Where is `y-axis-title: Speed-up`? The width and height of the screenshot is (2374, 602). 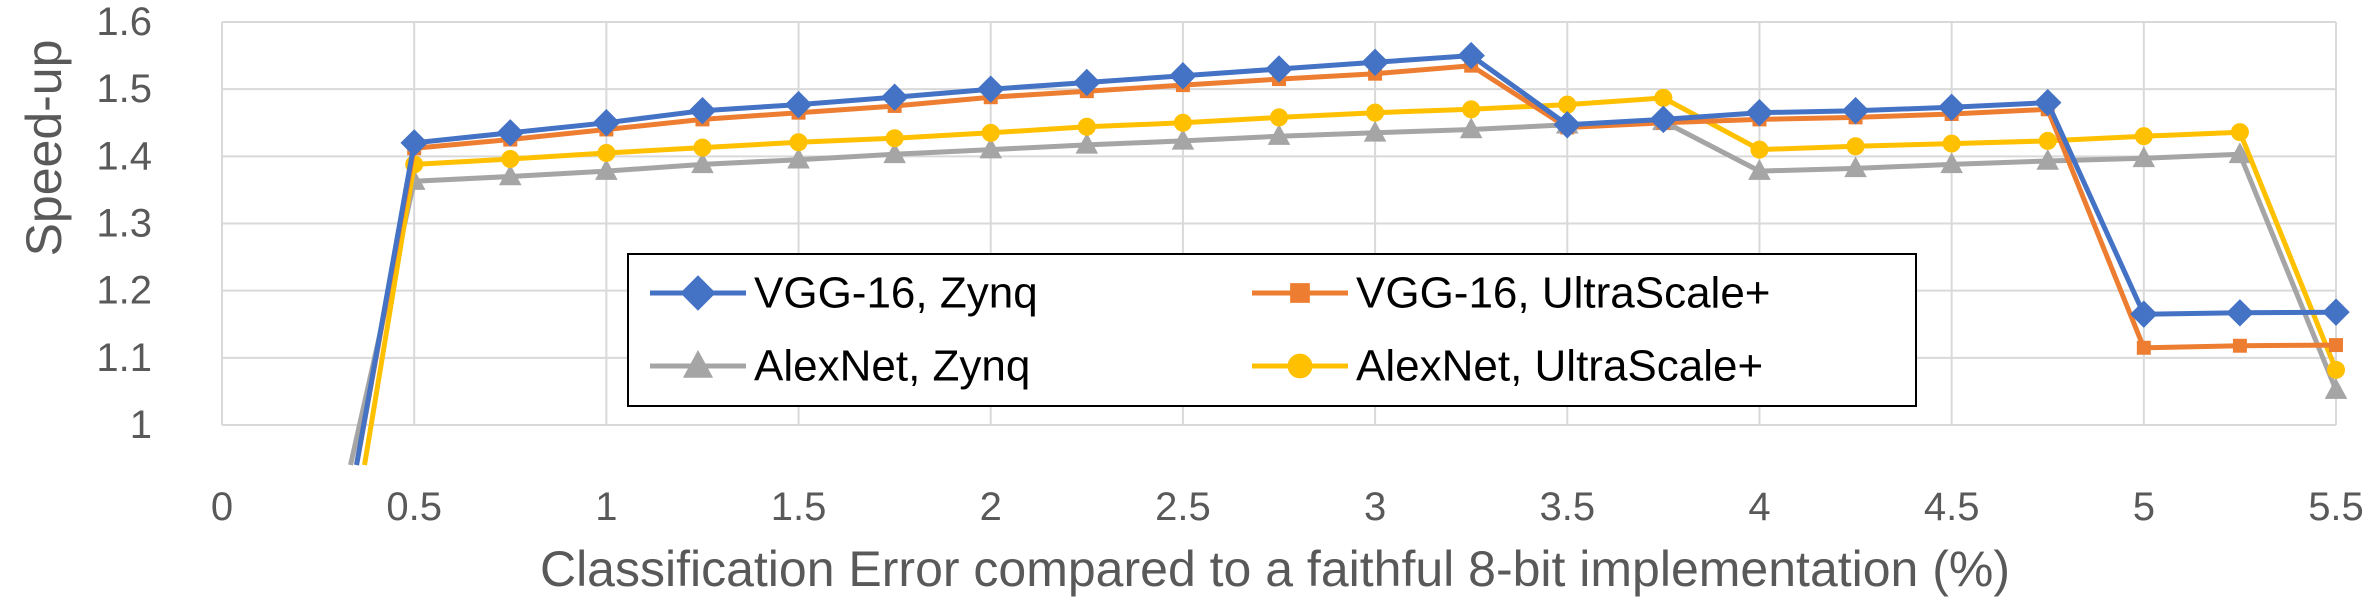 y-axis-title: Speed-up is located at coordinates (44, 148).